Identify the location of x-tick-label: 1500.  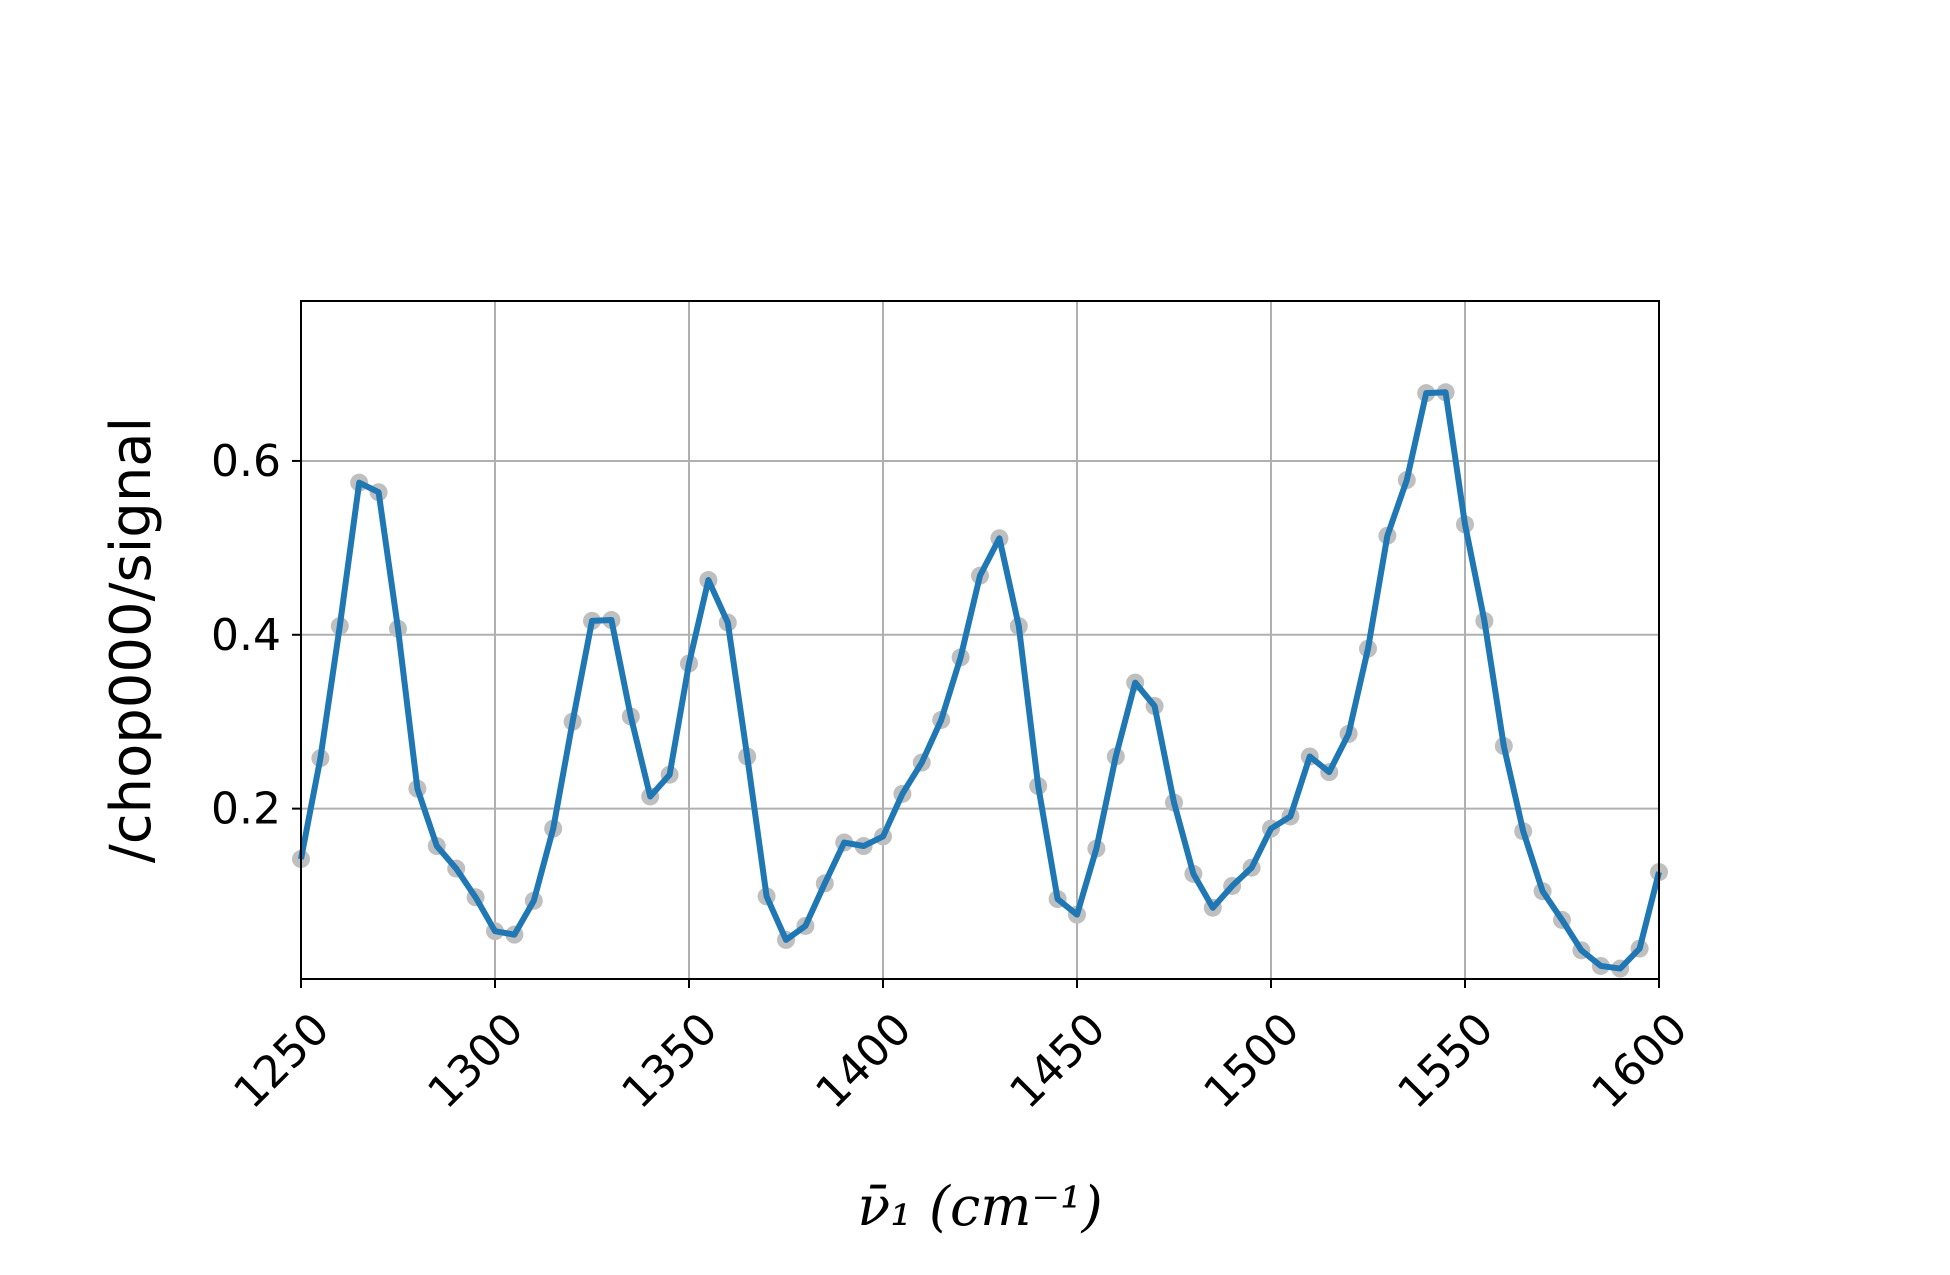
(1251, 1060).